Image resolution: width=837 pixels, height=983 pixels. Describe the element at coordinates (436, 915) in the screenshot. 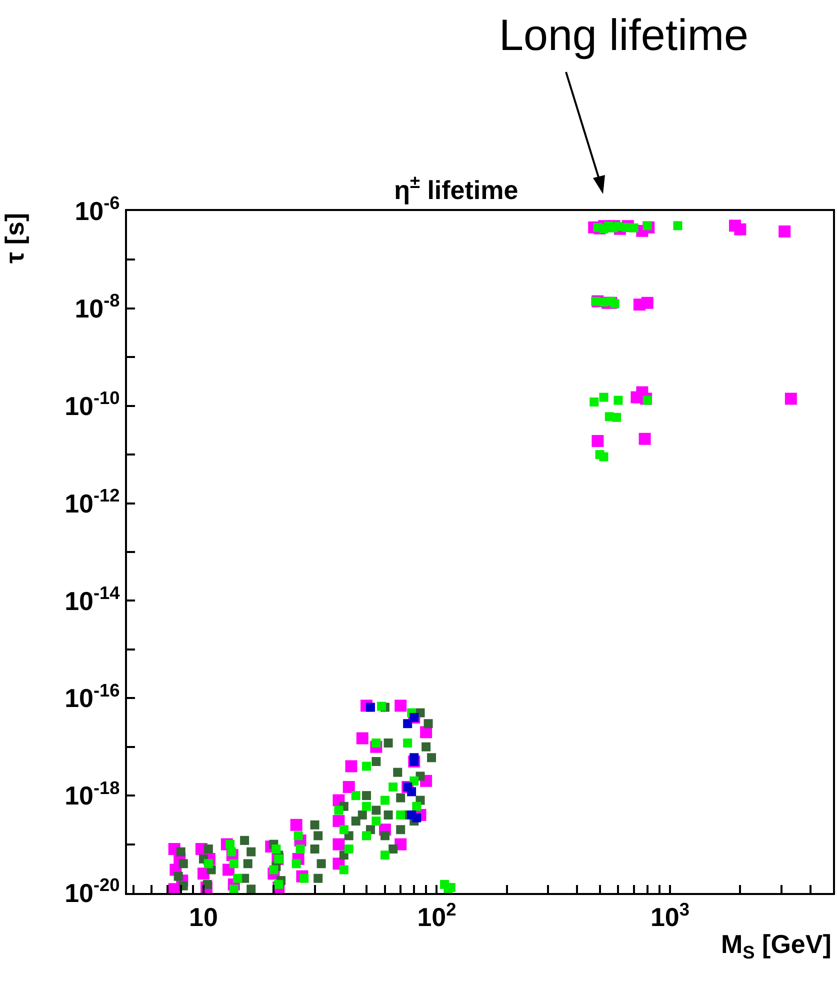

I see `x-tick-label: 10$^{2}$` at that location.